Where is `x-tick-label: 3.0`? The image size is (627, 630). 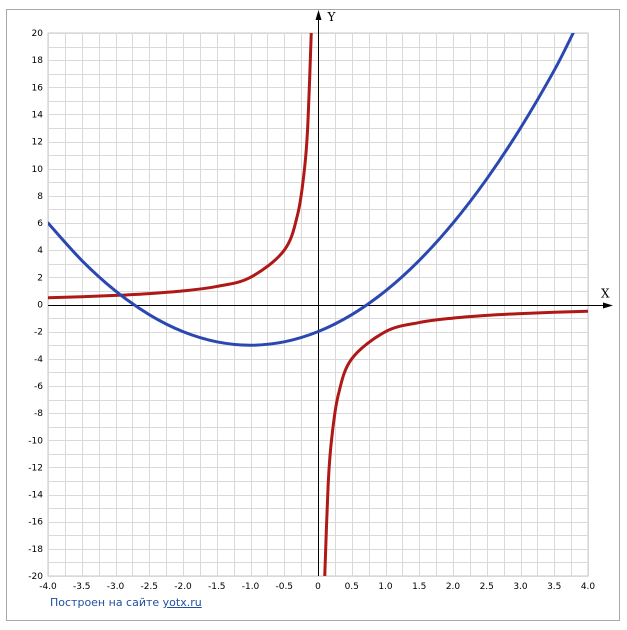
x-tick-label: 3.0 is located at coordinates (520, 587).